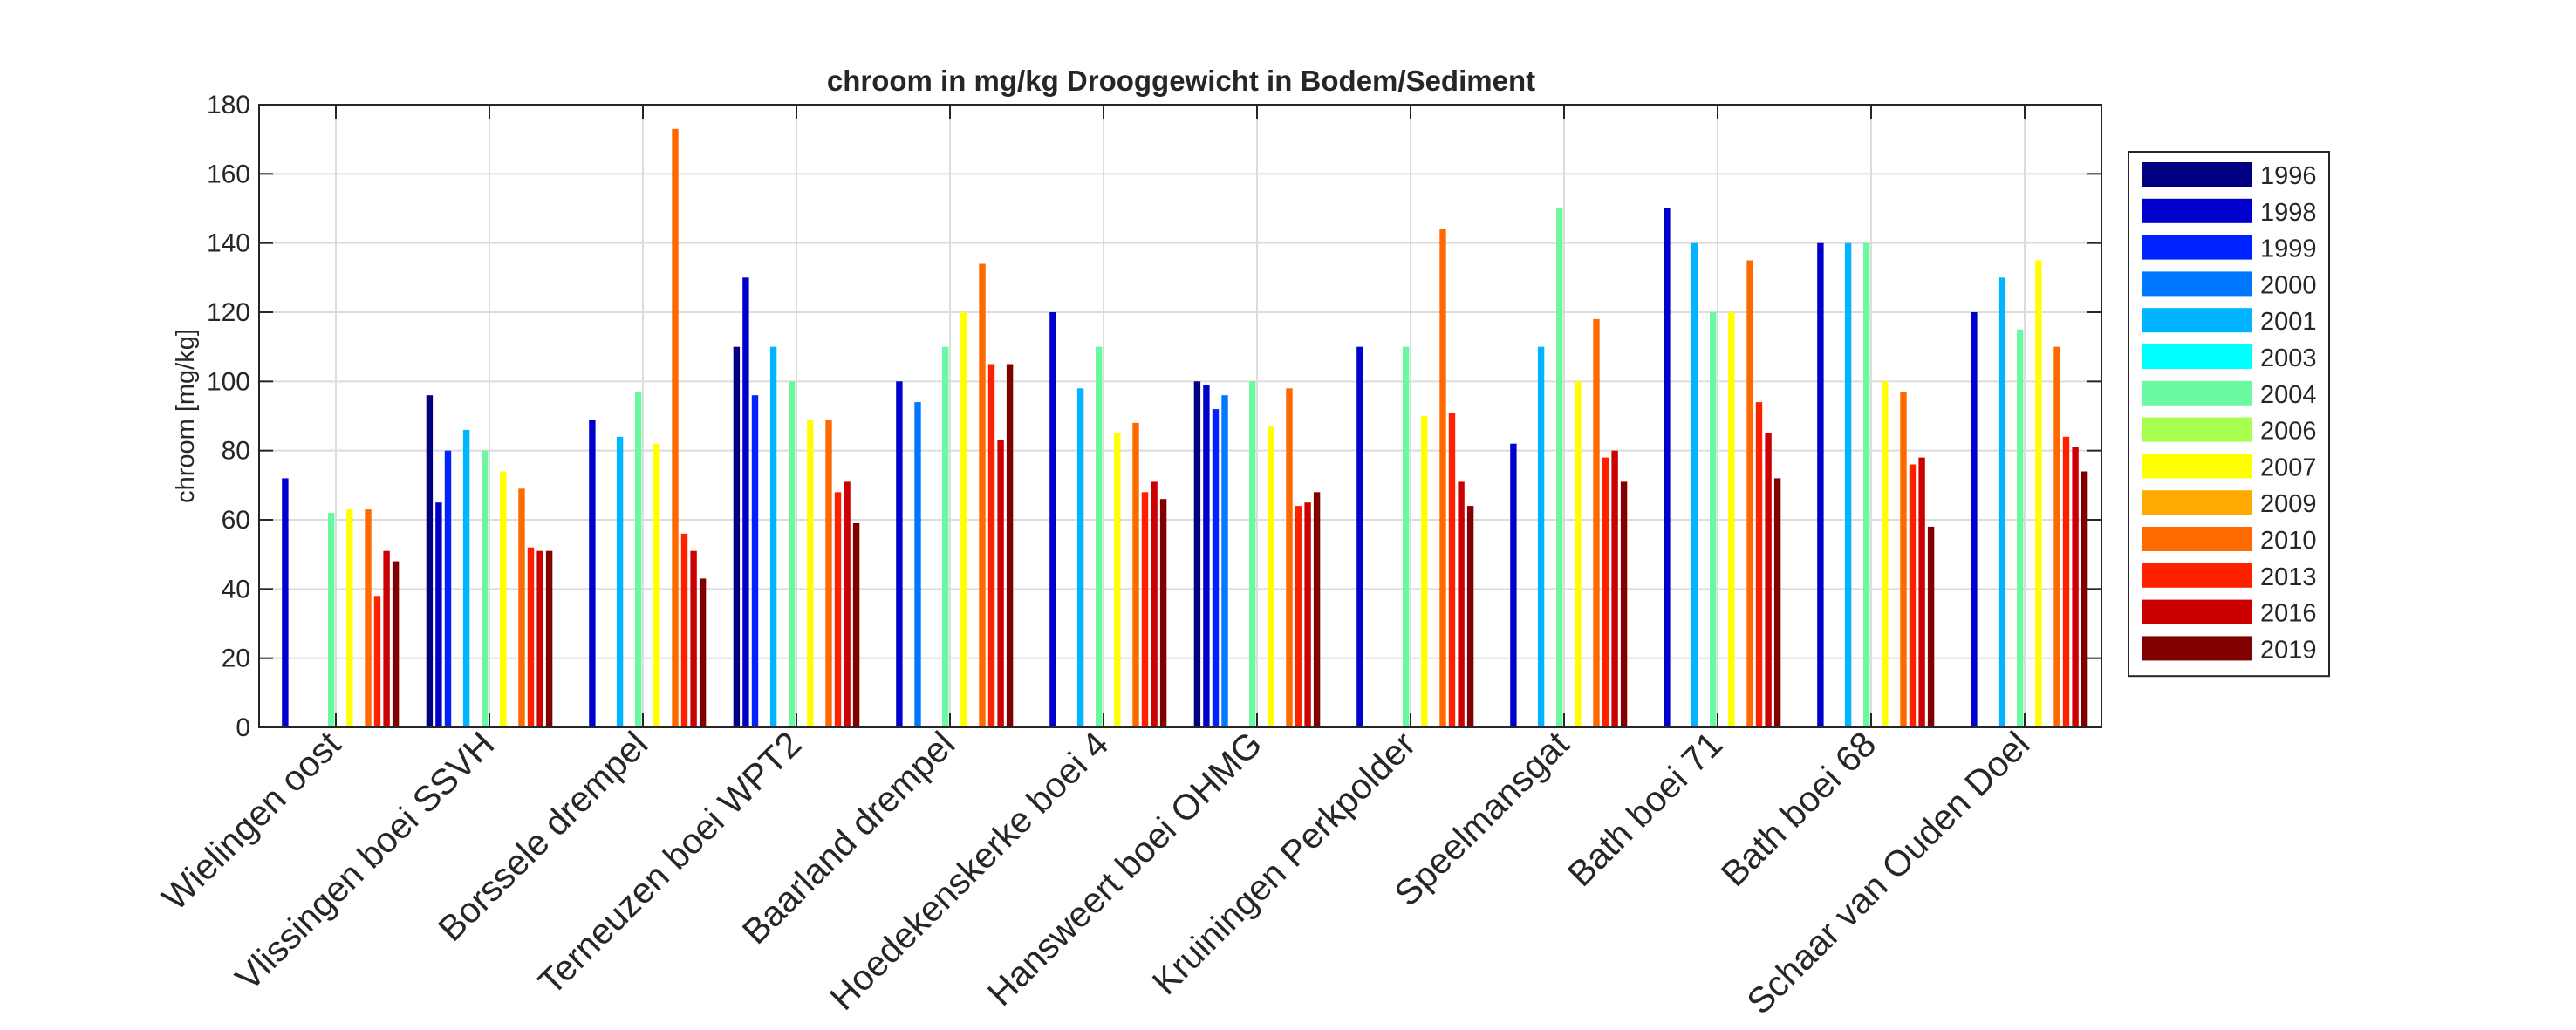  Describe the element at coordinates (2288, 395) in the screenshot. I see `legend-label: 2004` at that location.